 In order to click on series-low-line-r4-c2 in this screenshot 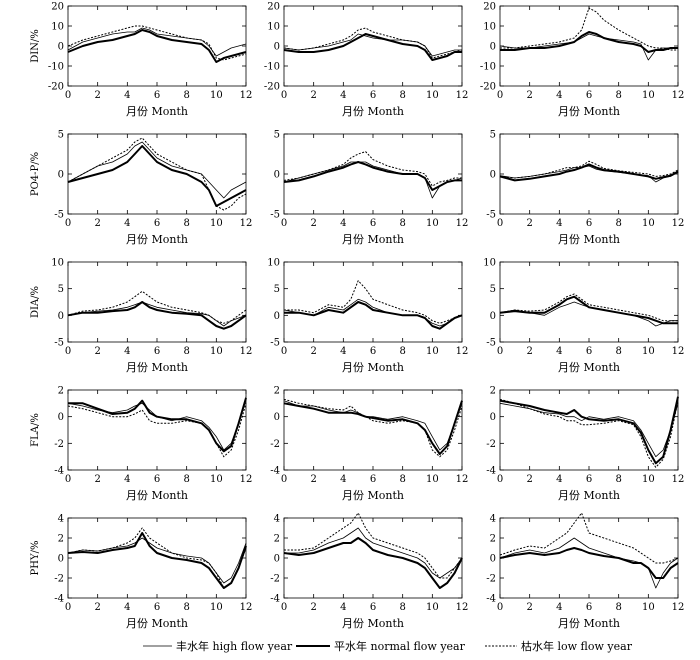, I will do `click(373, 428)`.